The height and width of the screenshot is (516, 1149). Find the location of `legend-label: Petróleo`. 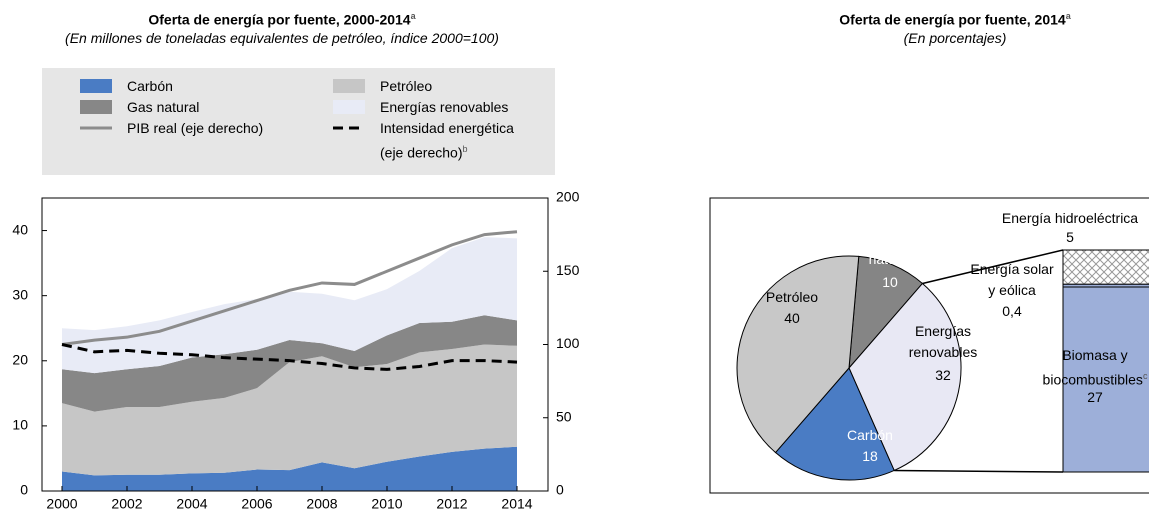

legend-label: Petróleo is located at coordinates (450, 86).